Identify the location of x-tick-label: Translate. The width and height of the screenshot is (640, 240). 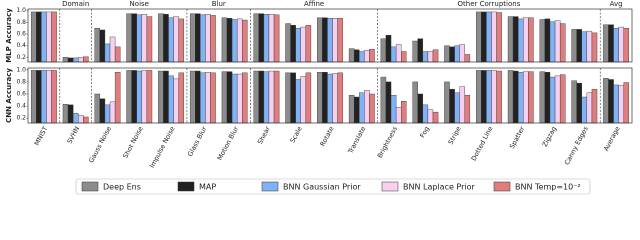
(356, 140).